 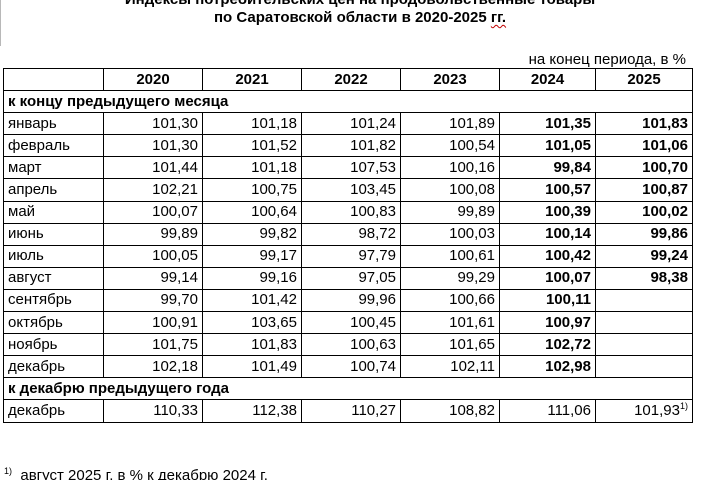 I want to click on footnote-text-b: в % к декабрю 2024, so click(x=187, y=473).